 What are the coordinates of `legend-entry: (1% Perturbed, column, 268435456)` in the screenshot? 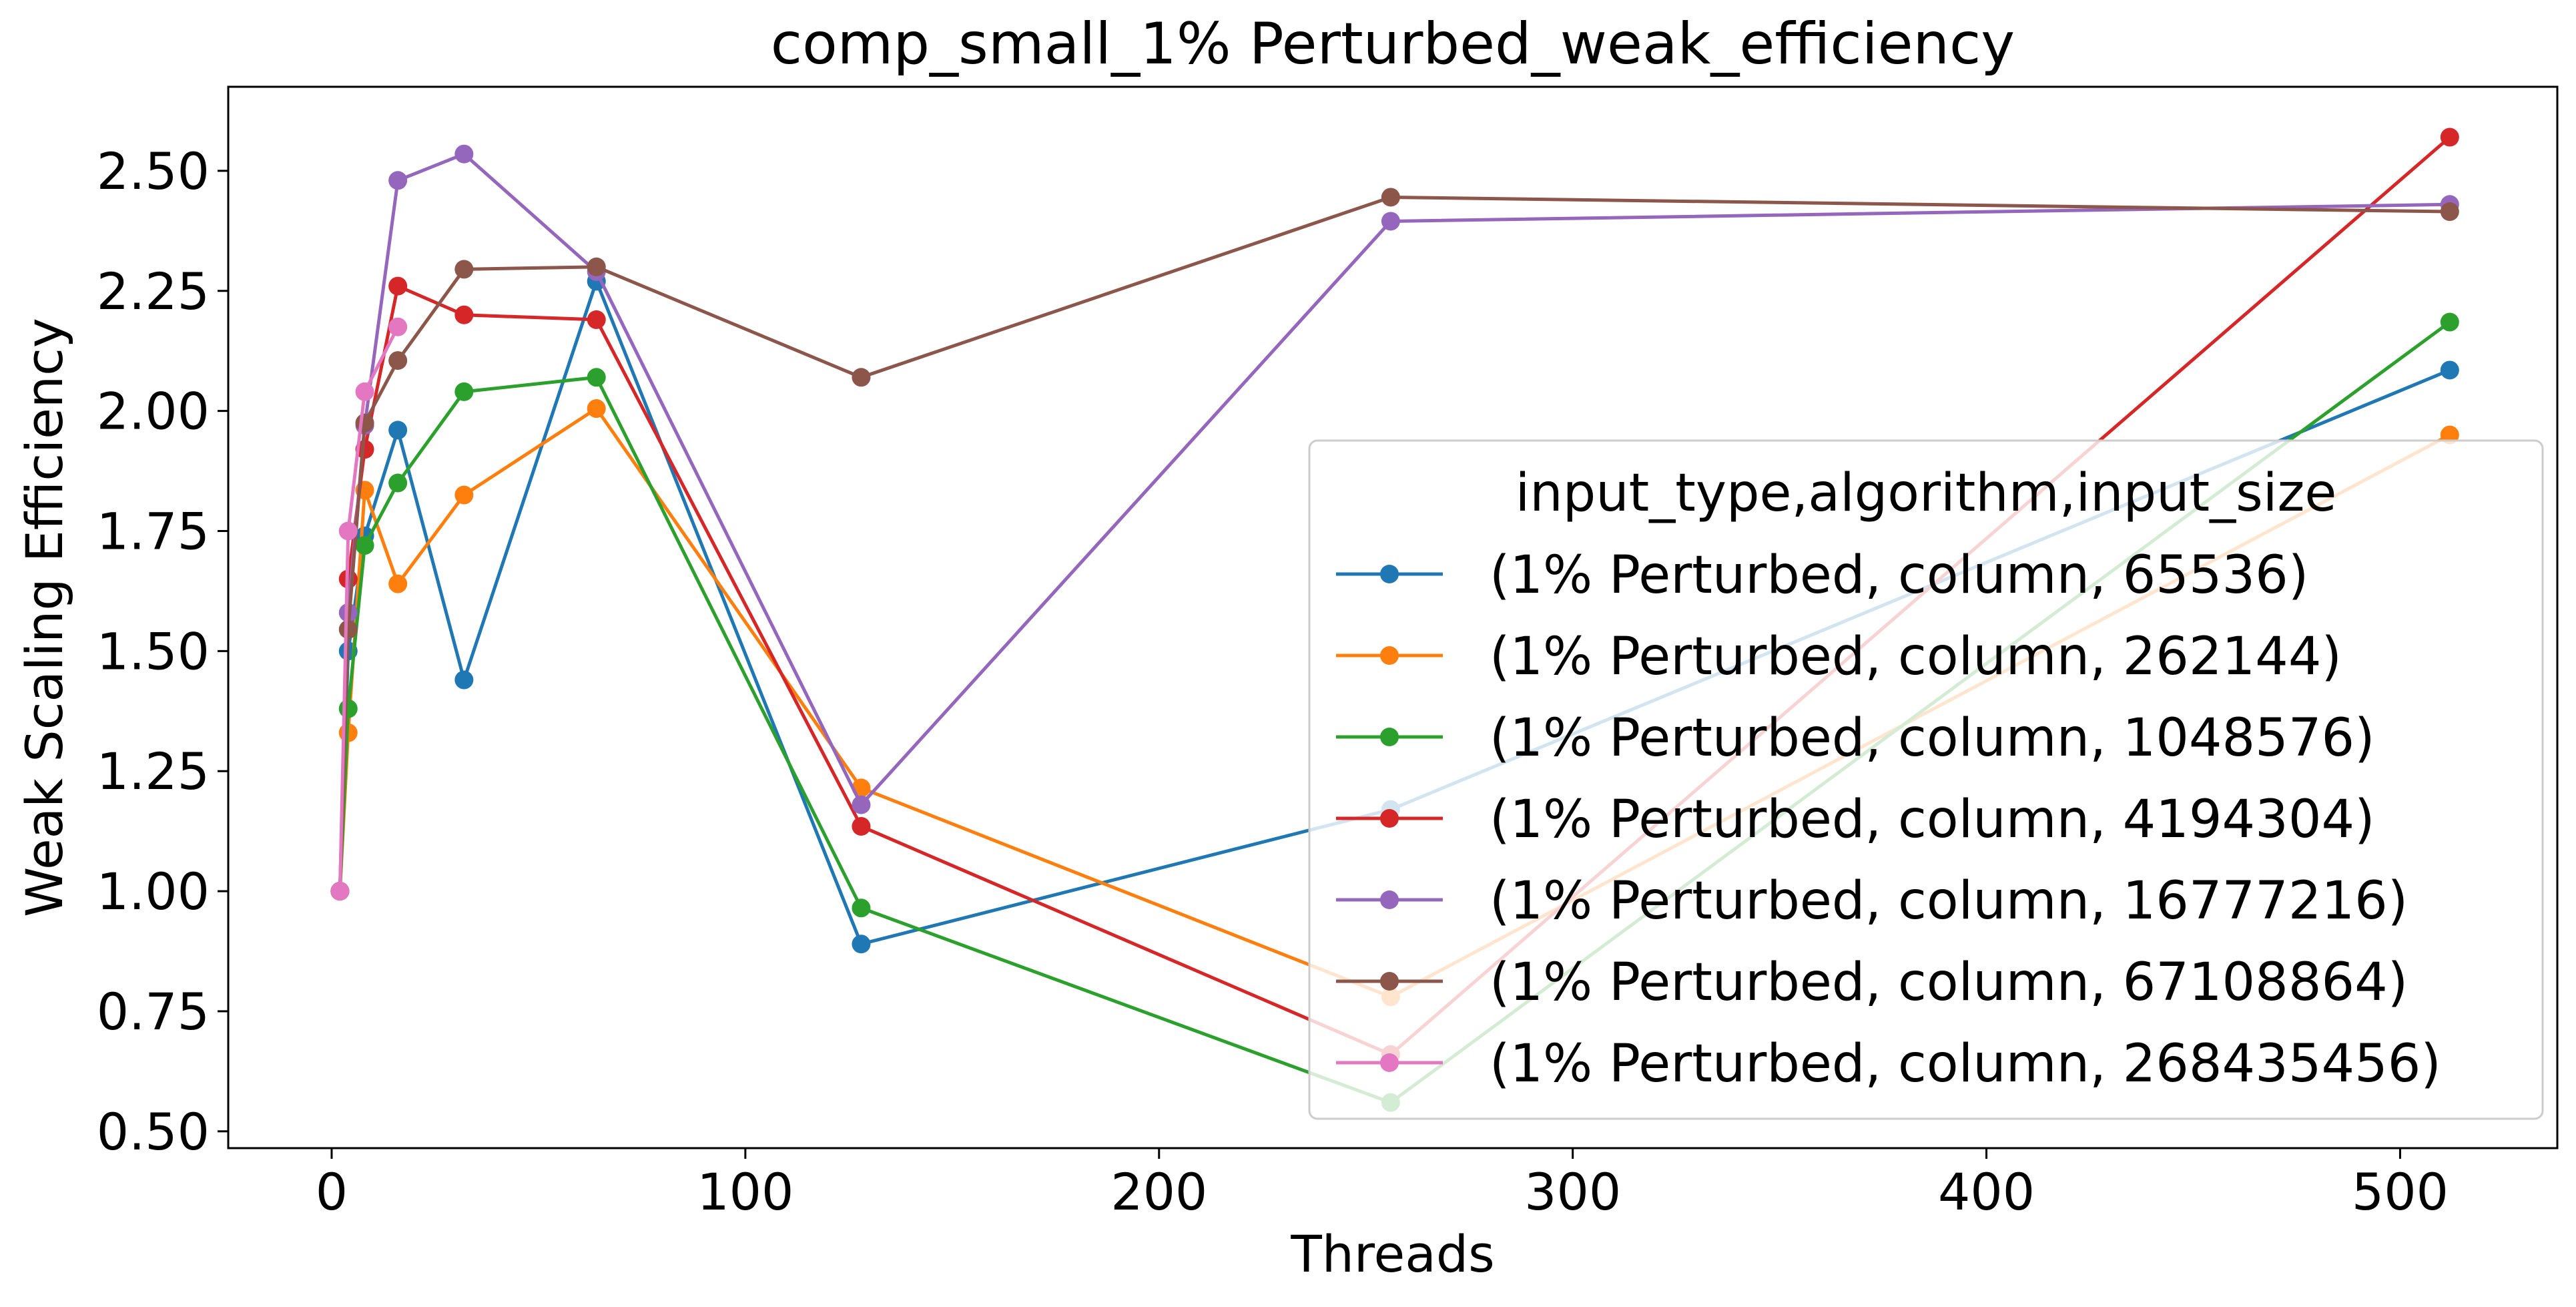 It's located at (1888, 1064).